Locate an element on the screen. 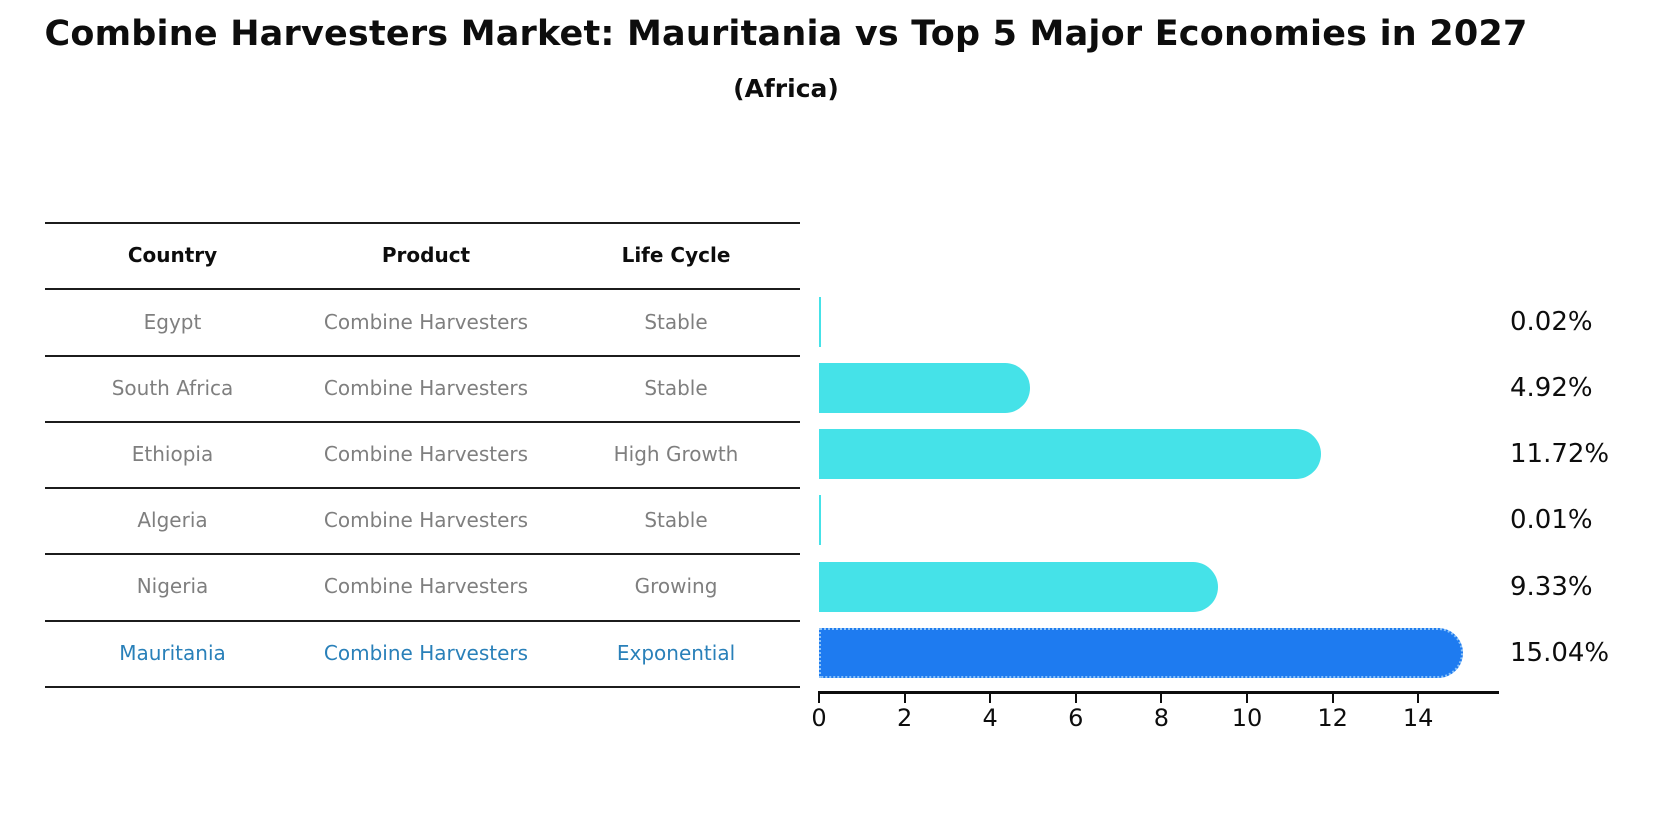  x-axis-tick-label: 8 is located at coordinates (1161, 718).